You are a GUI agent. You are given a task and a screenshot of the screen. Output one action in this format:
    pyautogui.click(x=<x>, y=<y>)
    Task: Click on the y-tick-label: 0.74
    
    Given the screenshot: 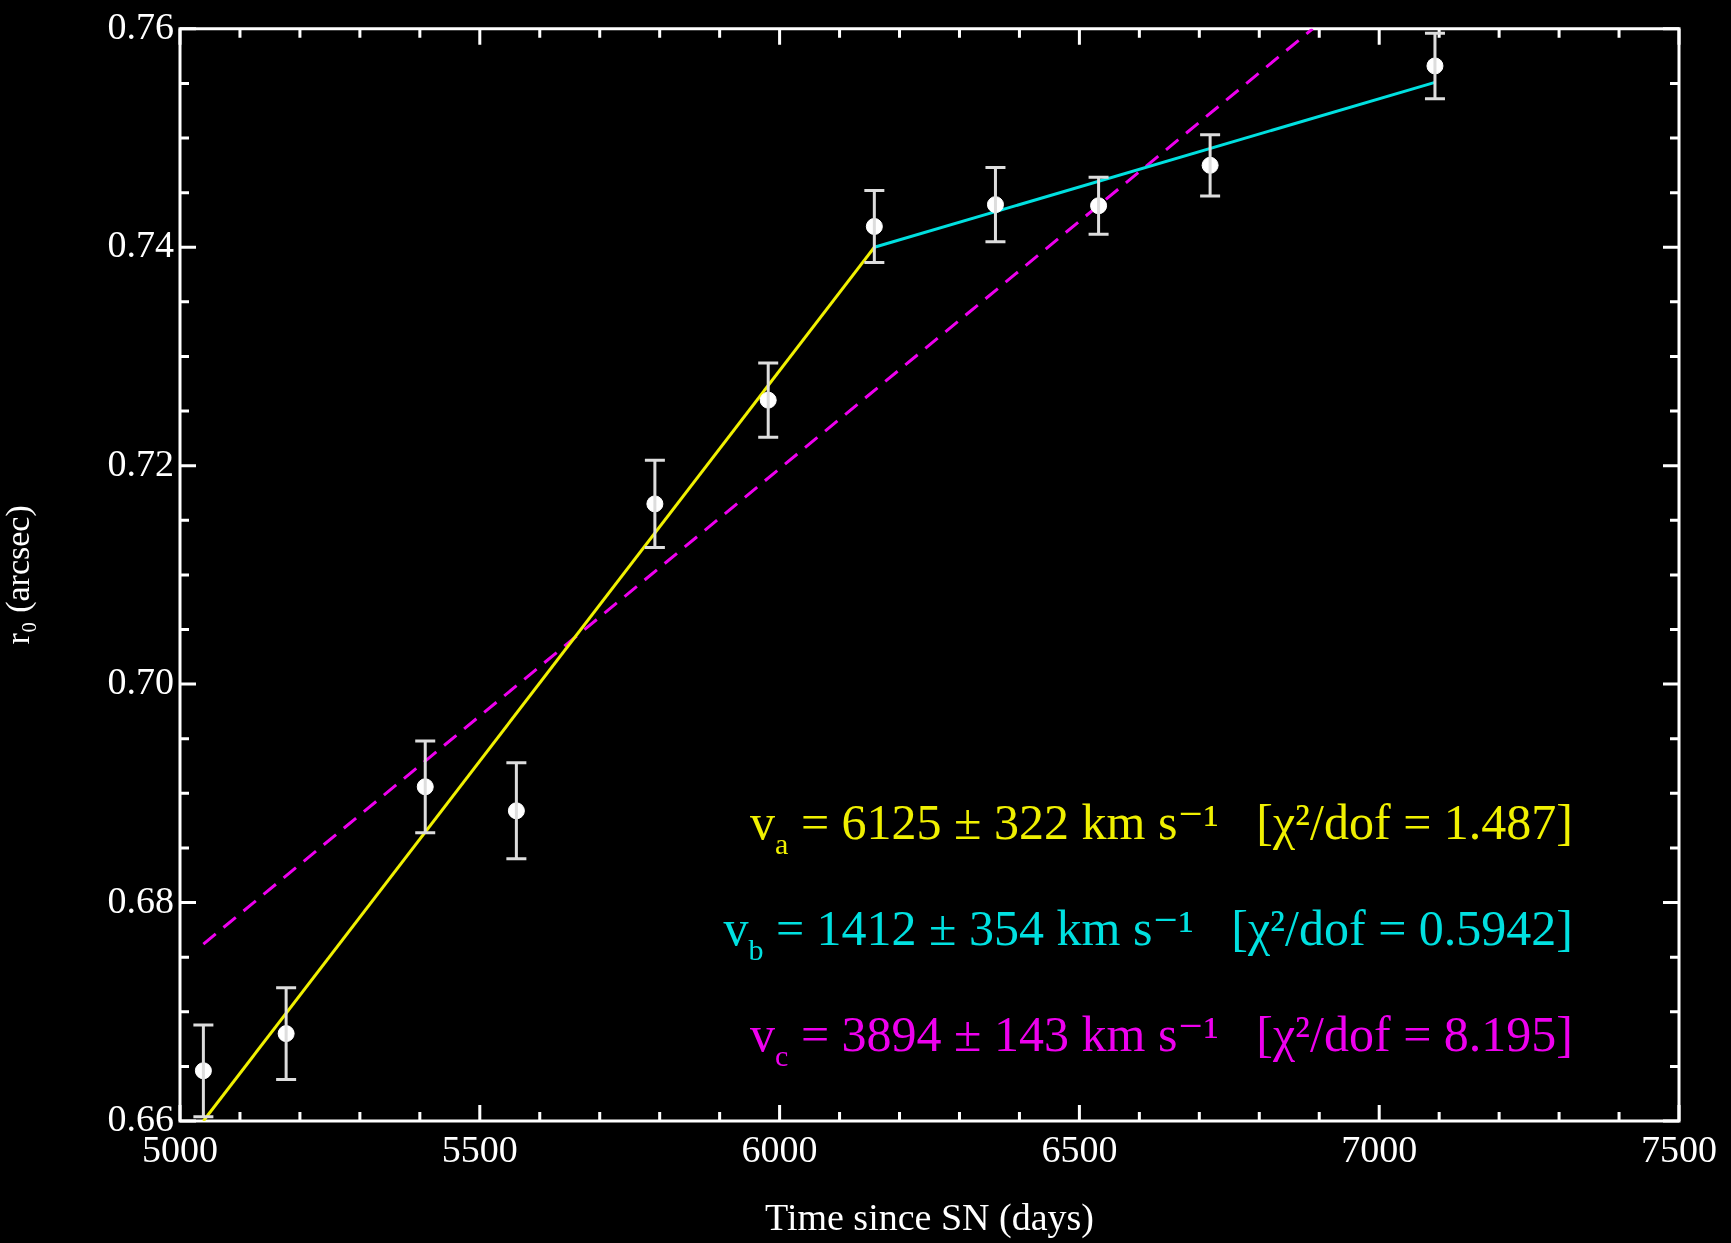 What is the action you would take?
    pyautogui.click(x=140, y=244)
    